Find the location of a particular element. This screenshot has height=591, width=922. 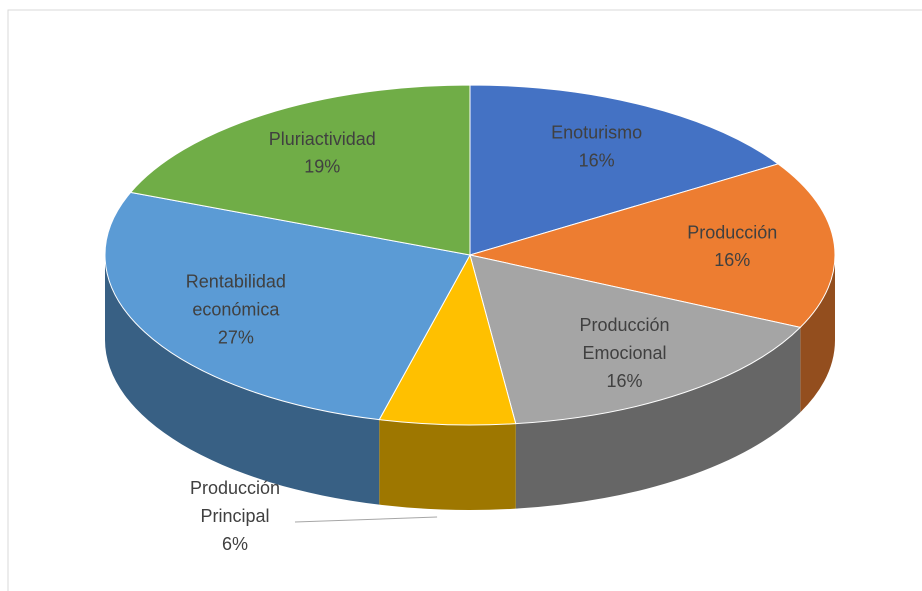

data-label-value: 19% is located at coordinates (322, 167).